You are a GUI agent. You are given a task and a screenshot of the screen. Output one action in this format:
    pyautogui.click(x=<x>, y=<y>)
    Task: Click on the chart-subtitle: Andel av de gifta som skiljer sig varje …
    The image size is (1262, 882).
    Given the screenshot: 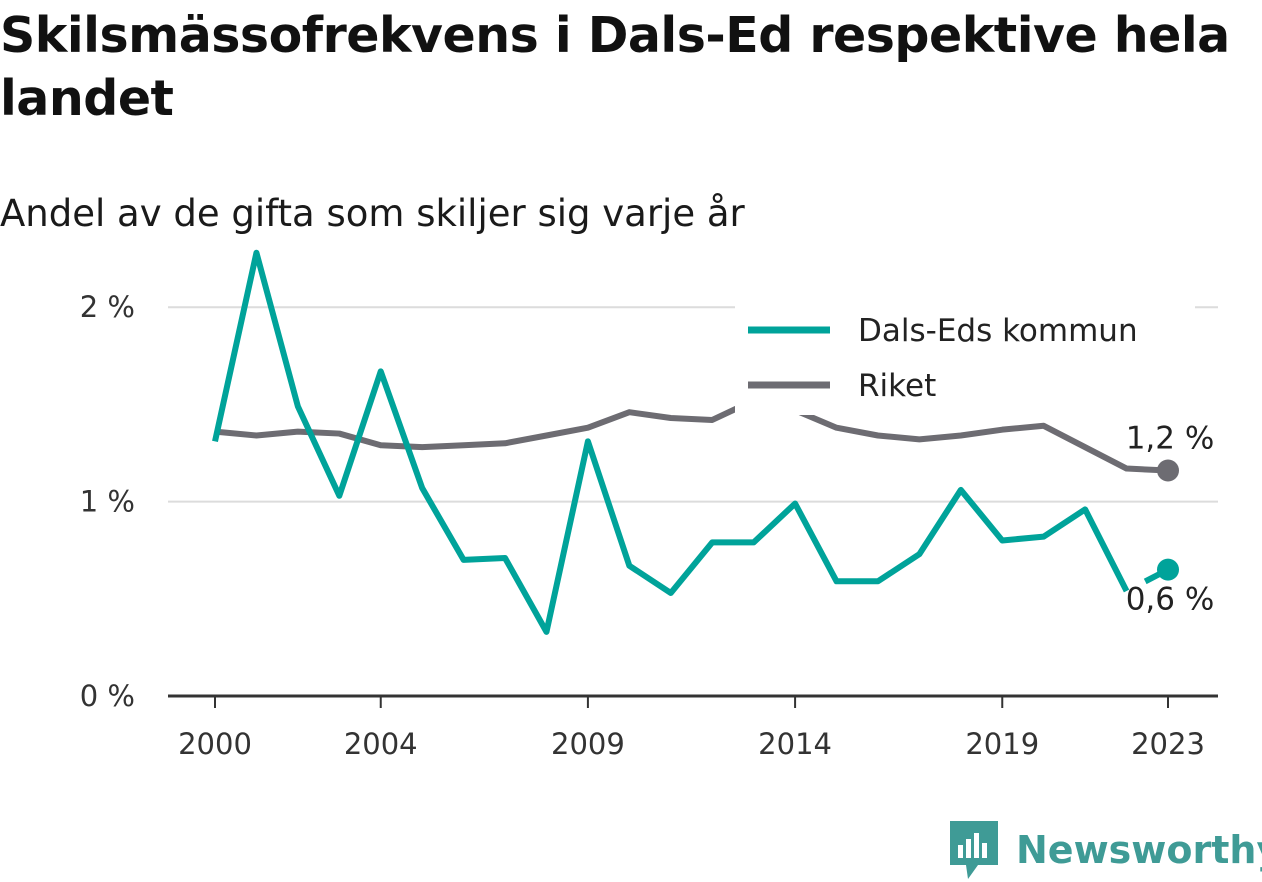 What is the action you would take?
    pyautogui.click(x=372, y=213)
    